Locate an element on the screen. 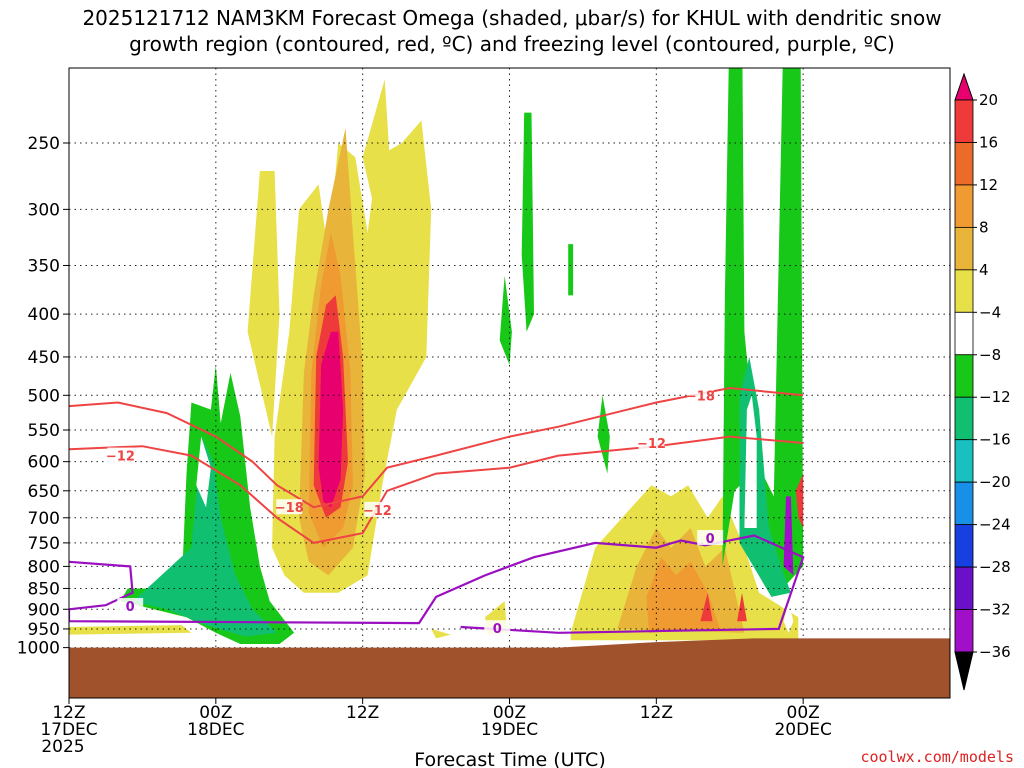 The height and width of the screenshot is (768, 1024). colorbar-tick-label: −20 is located at coordinates (995, 482).